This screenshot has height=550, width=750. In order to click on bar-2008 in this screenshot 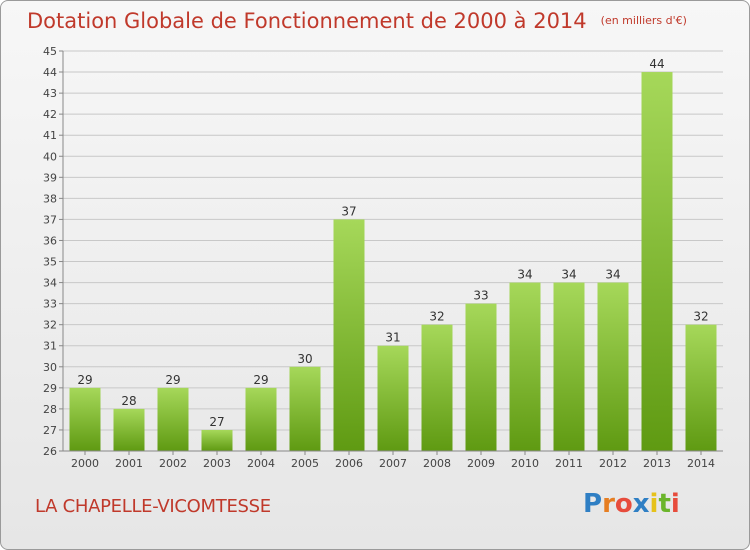, I will do `click(437, 387)`.